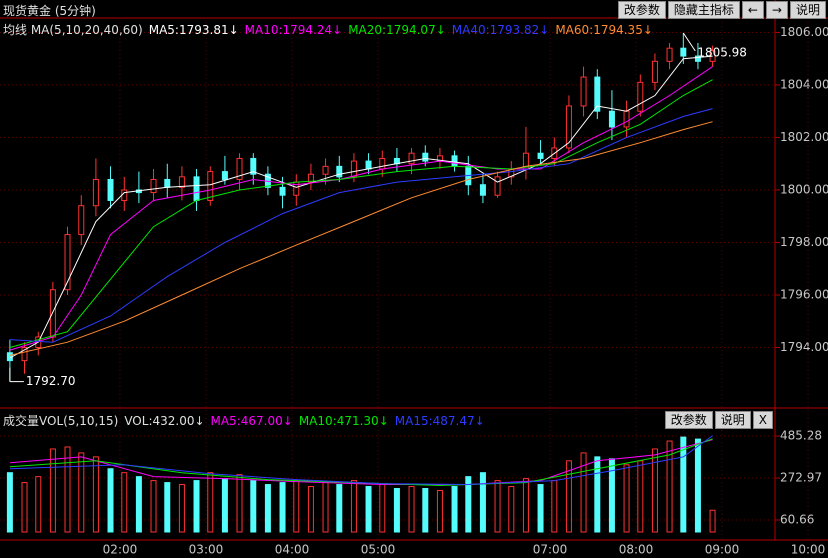  What do you see at coordinates (752, 10) in the screenshot?
I see `toolbar-button: ←` at bounding box center [752, 10].